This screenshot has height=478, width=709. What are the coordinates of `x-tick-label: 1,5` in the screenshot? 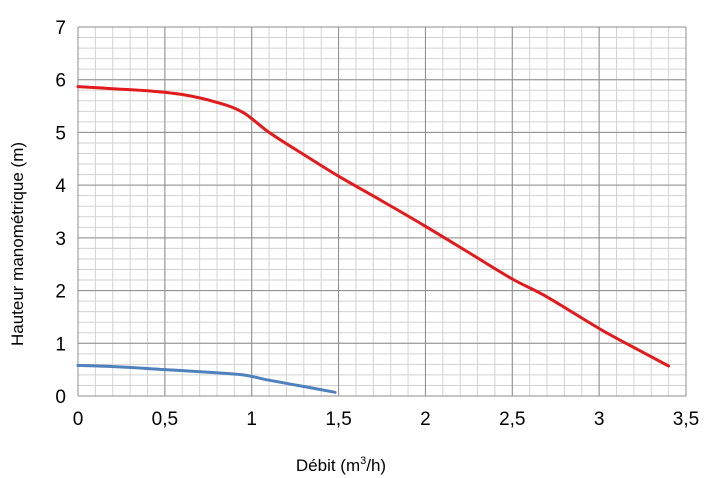 It's located at (338, 419).